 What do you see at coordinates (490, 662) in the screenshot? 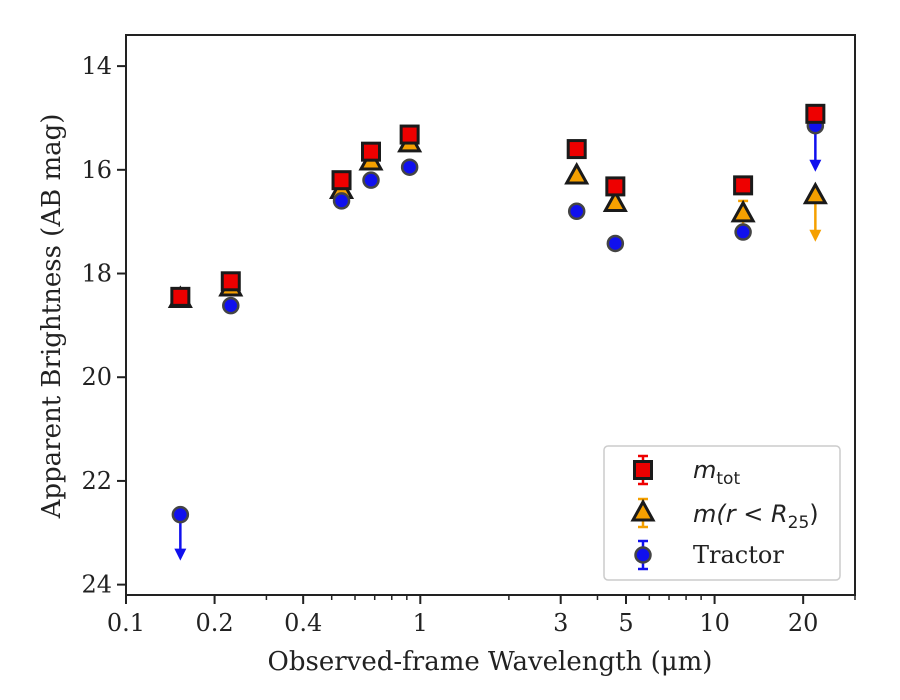
I see `x-axis-label: Observed-frame Wavelength (μm)` at bounding box center [490, 662].